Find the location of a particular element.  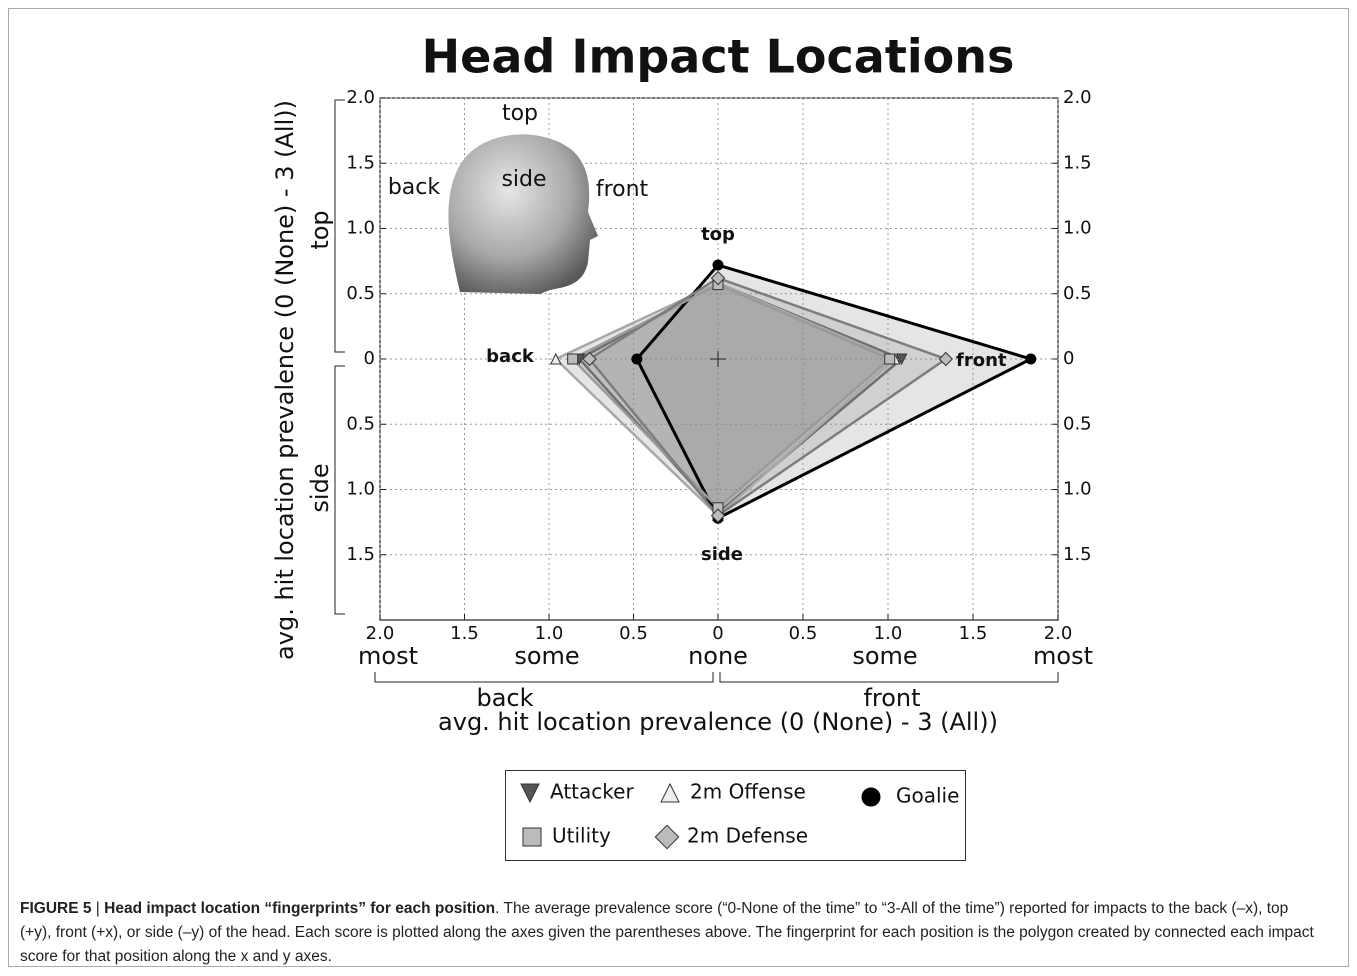

y-tick-label: 0 is located at coordinates (369, 358).